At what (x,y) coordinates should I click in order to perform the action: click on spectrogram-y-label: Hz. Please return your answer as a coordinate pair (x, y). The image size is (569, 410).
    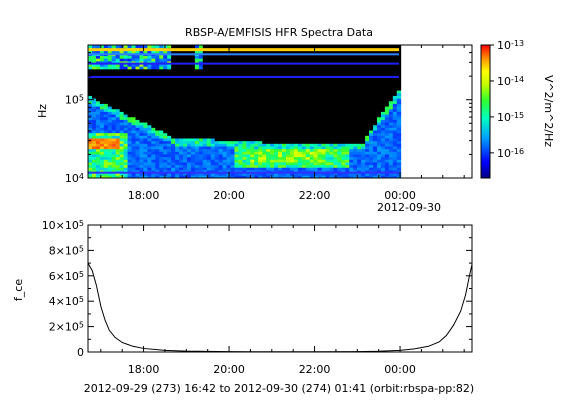
    Looking at the image, I should click on (42, 111).